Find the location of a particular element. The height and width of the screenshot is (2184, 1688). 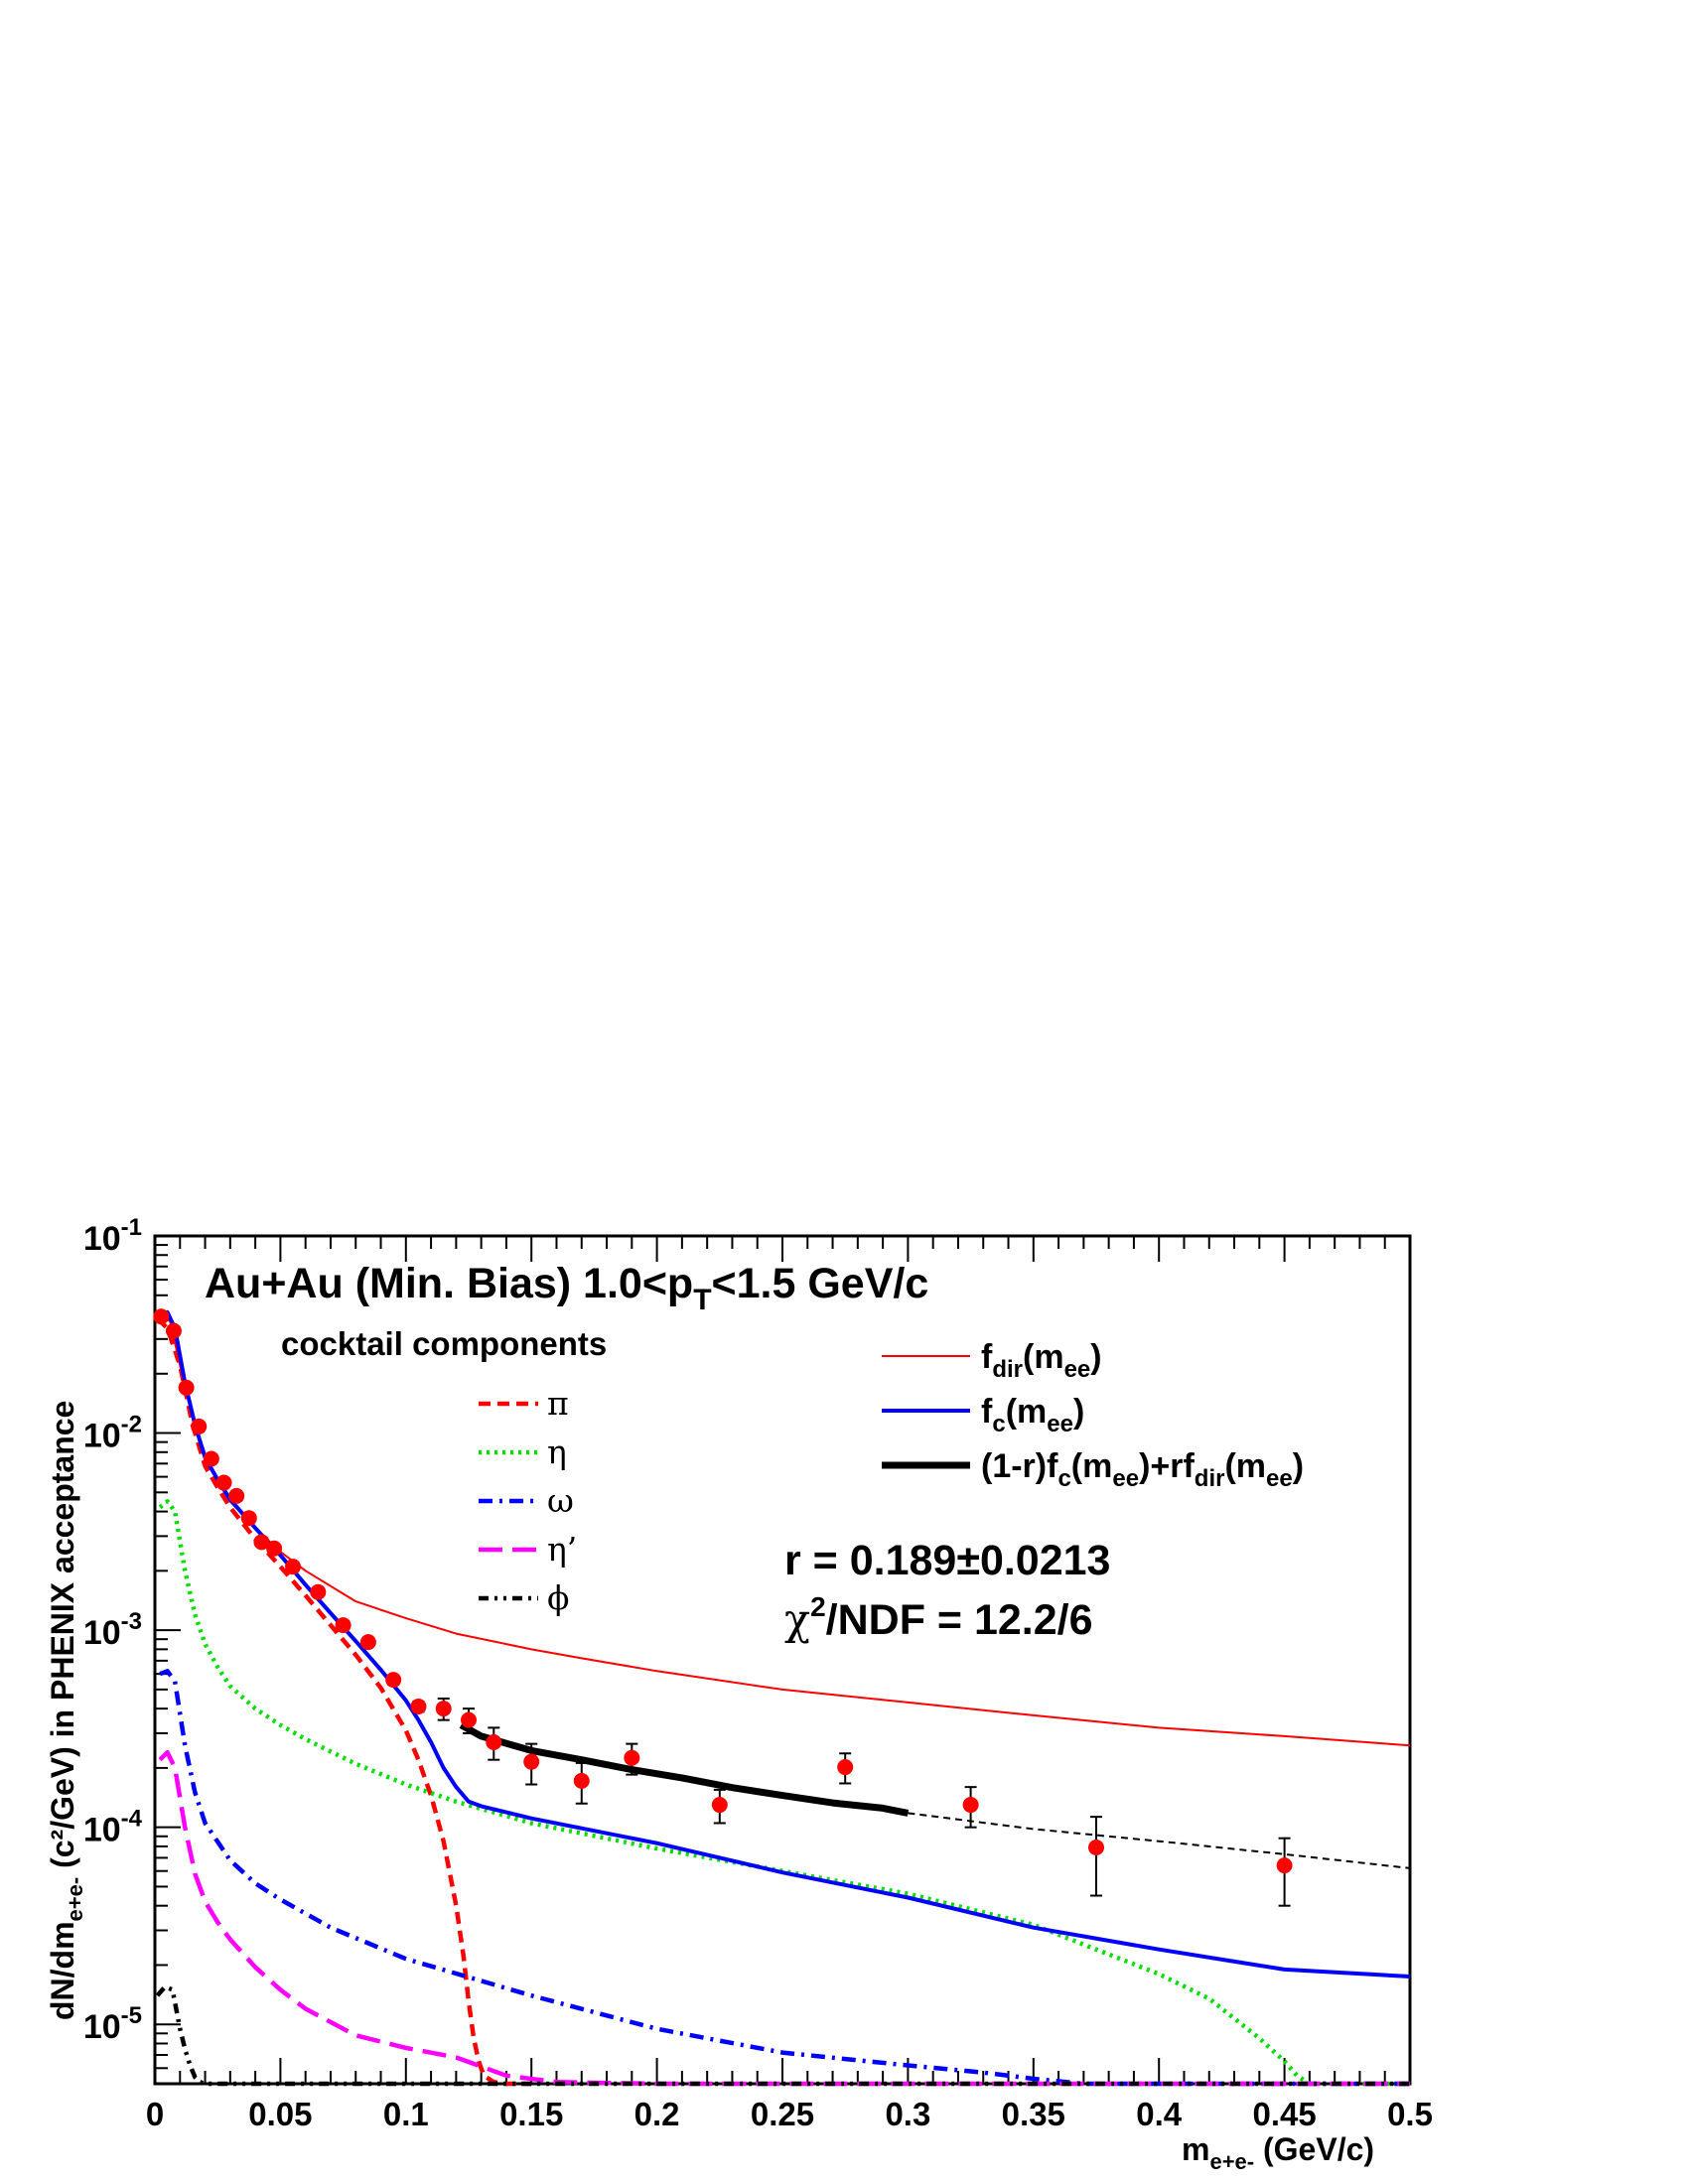

fit-legend: fdir(mee) fc(mee) (1-r)fc(mee)+rfdir(mee) is located at coordinates (1093, 1415).